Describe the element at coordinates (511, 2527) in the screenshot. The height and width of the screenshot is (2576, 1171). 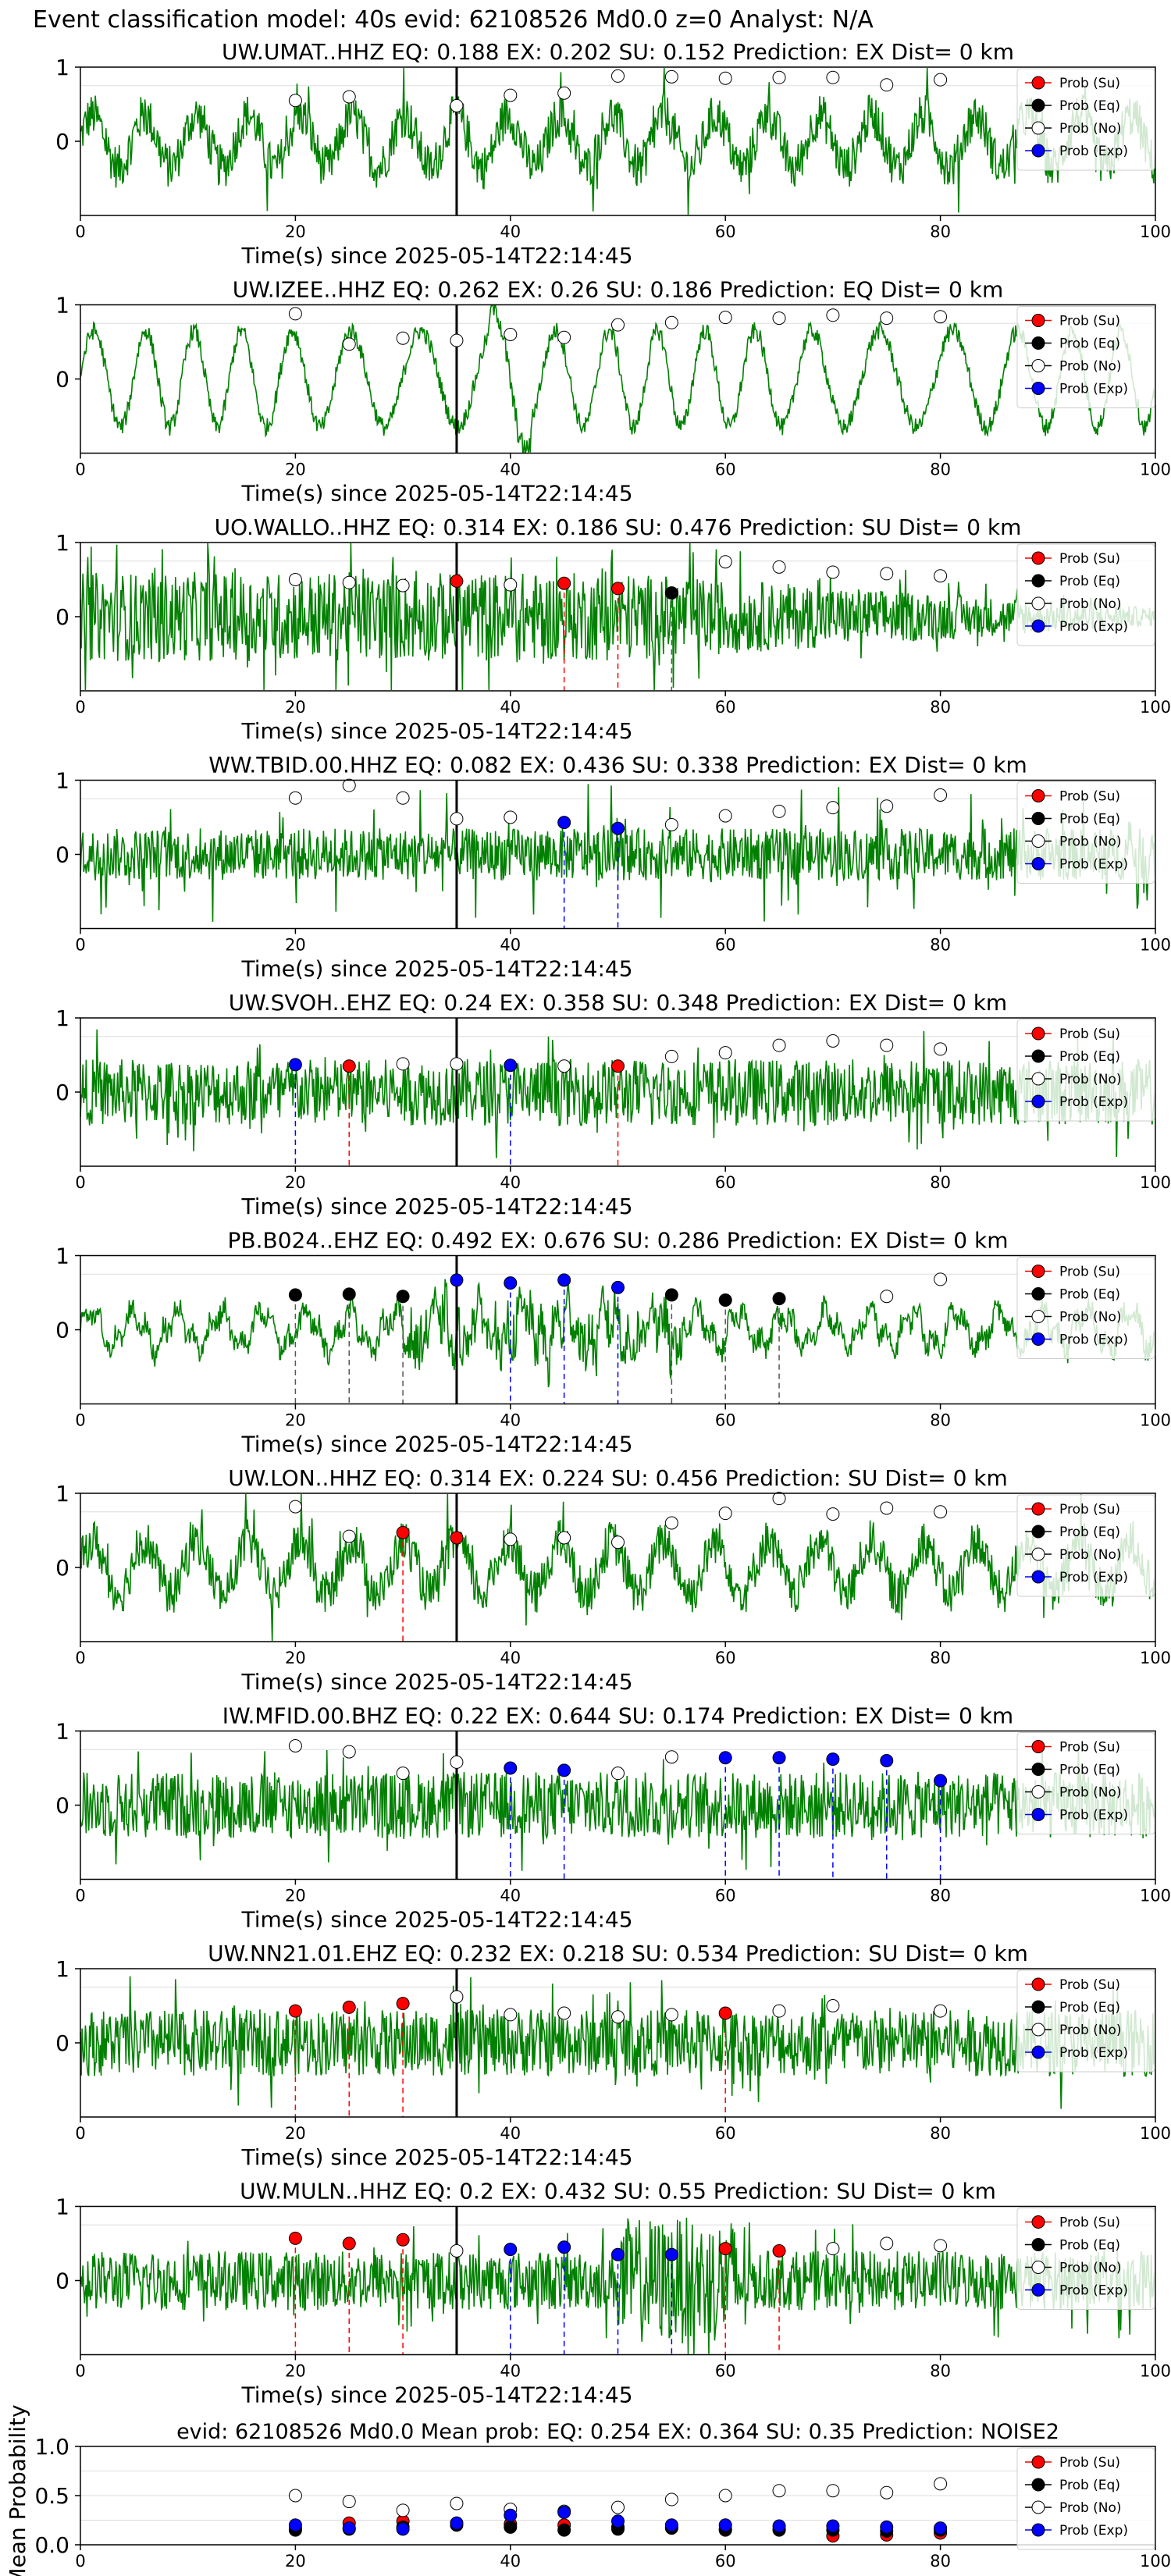
I see `mean-prob-marker-eq` at that location.